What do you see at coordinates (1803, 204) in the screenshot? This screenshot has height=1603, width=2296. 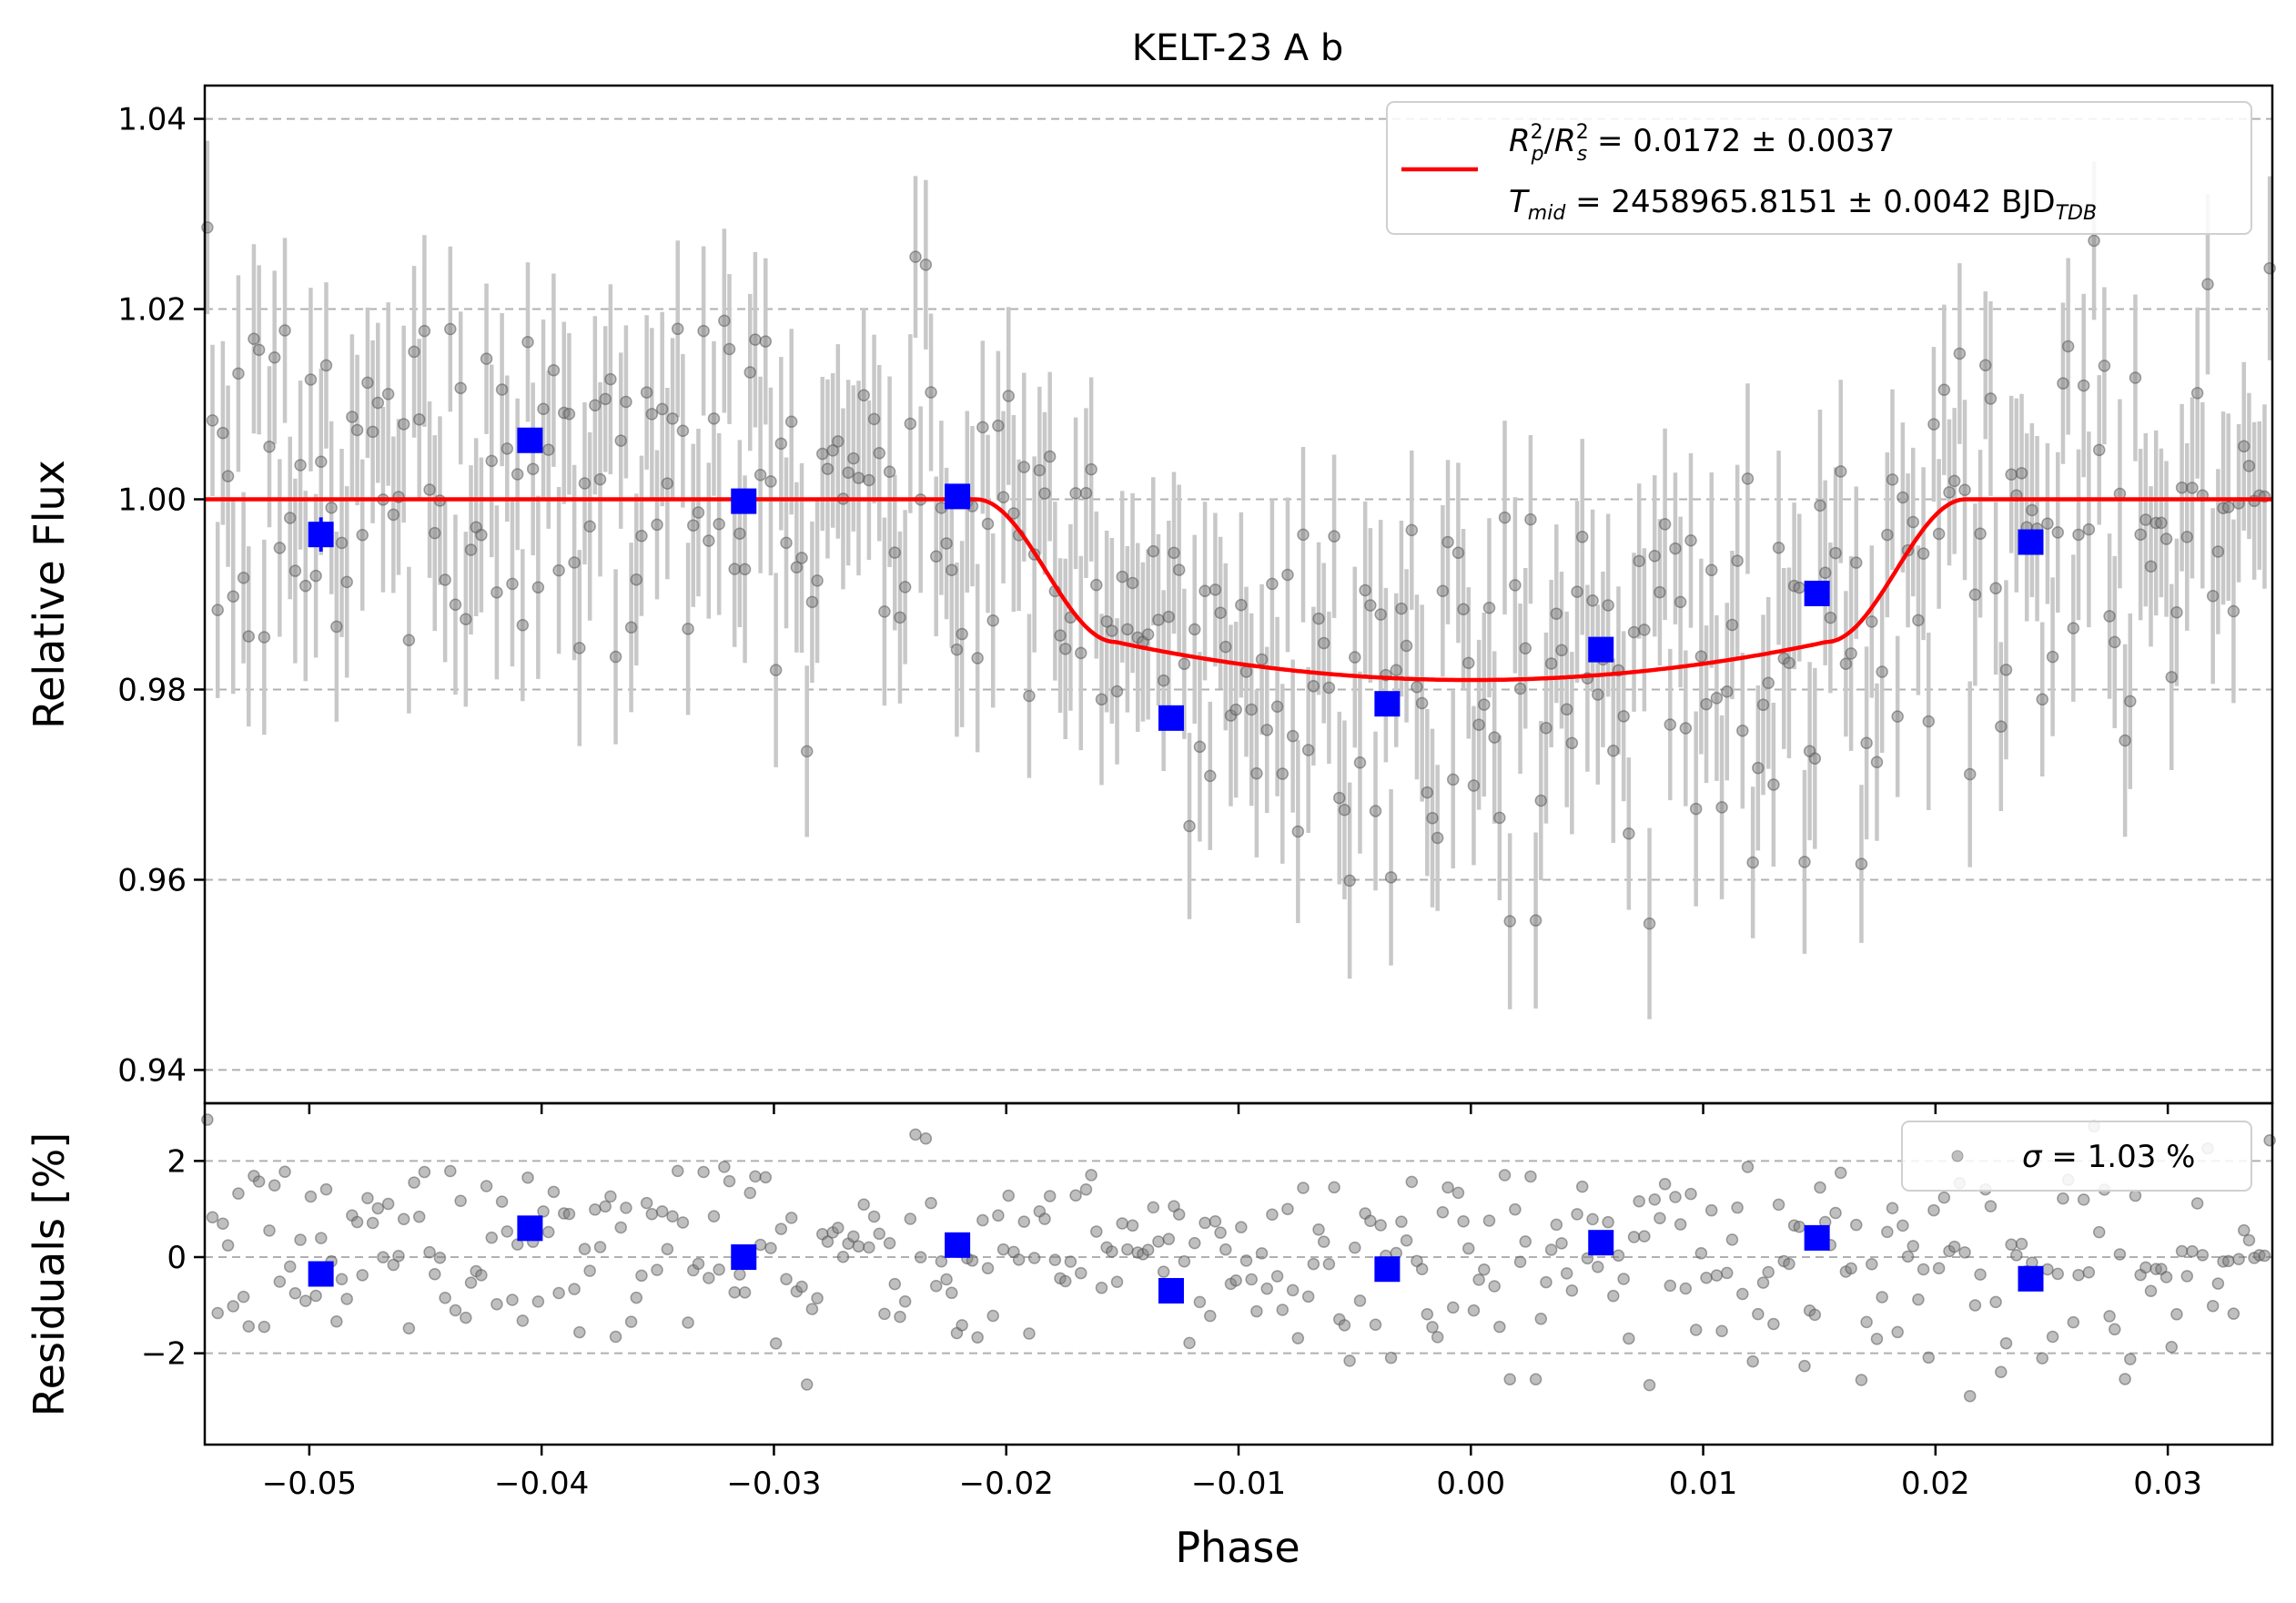 I see `legend-tmid-text: Tmid = 2458965.8151 ± 0.0042 BJDTDB` at bounding box center [1803, 204].